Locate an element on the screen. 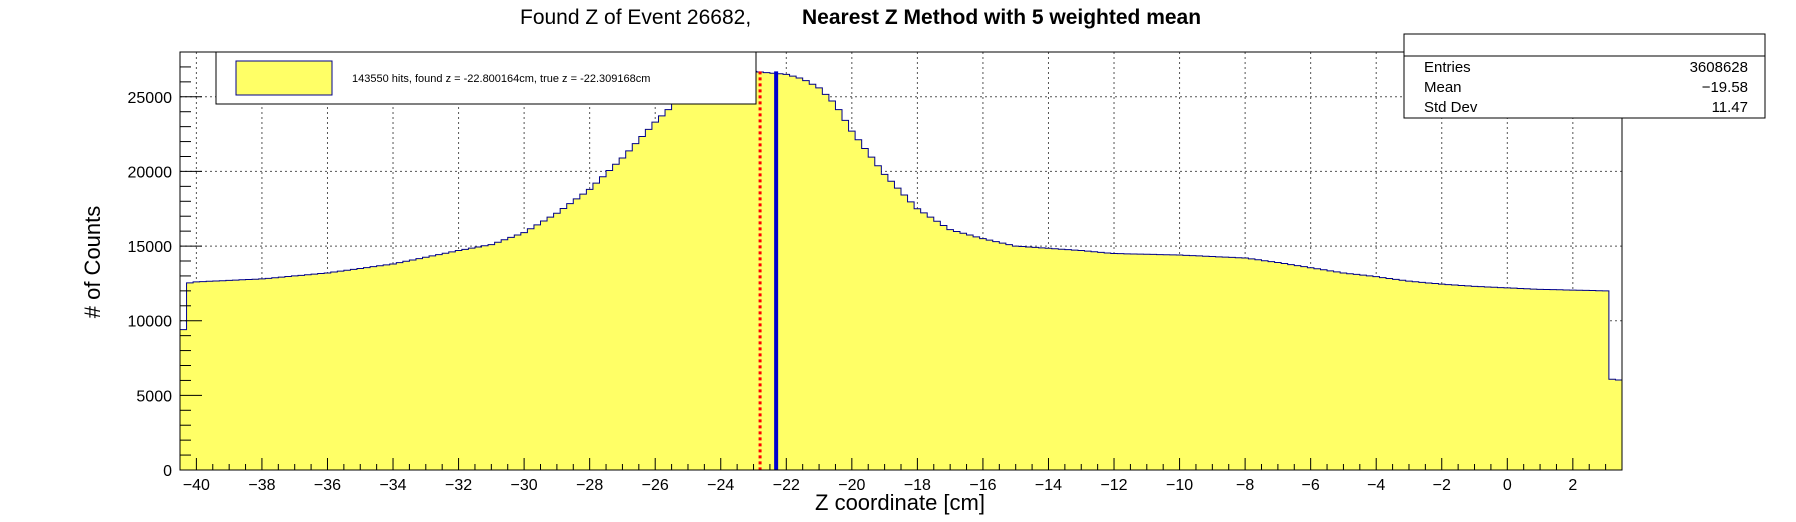 This screenshot has width=1796, height=522. z-markers is located at coordinates (768, 270).